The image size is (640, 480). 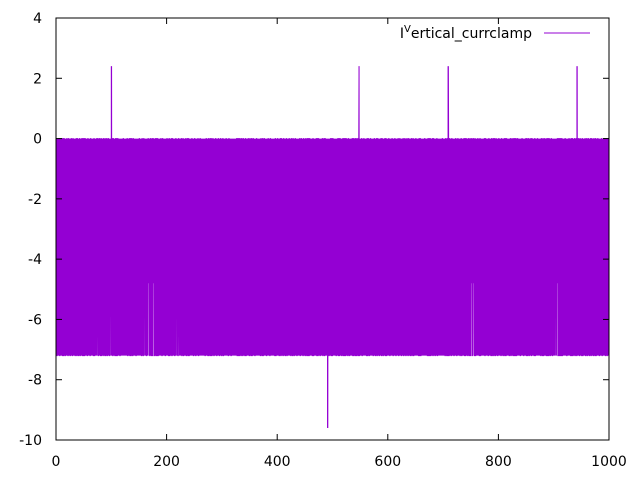 What do you see at coordinates (35, 200) in the screenshot?
I see `y-tick-label: -2` at bounding box center [35, 200].